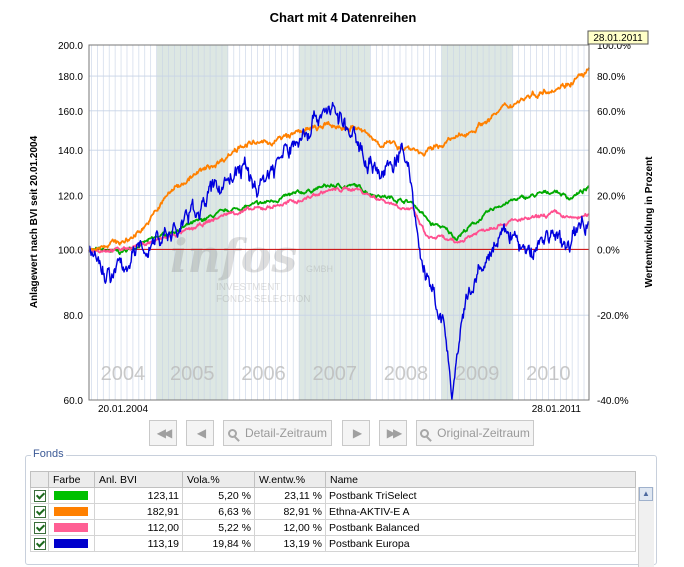  I want to click on x-start-label: 20.01.2004, so click(123, 409).